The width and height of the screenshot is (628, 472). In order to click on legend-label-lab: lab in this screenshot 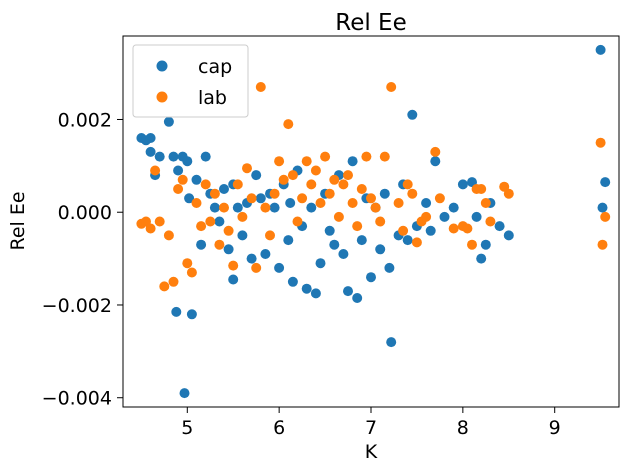, I will do `click(212, 98)`.